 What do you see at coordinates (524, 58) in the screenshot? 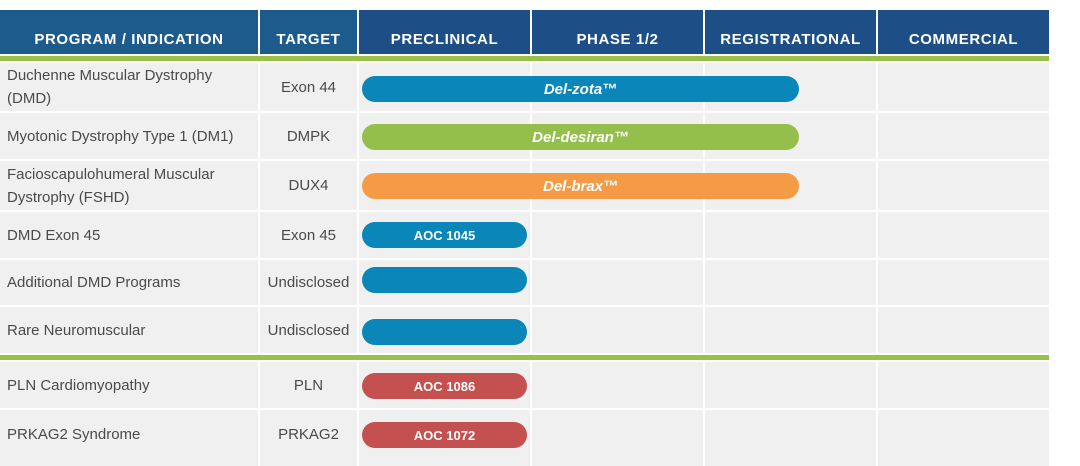
I see `top-divider` at bounding box center [524, 58].